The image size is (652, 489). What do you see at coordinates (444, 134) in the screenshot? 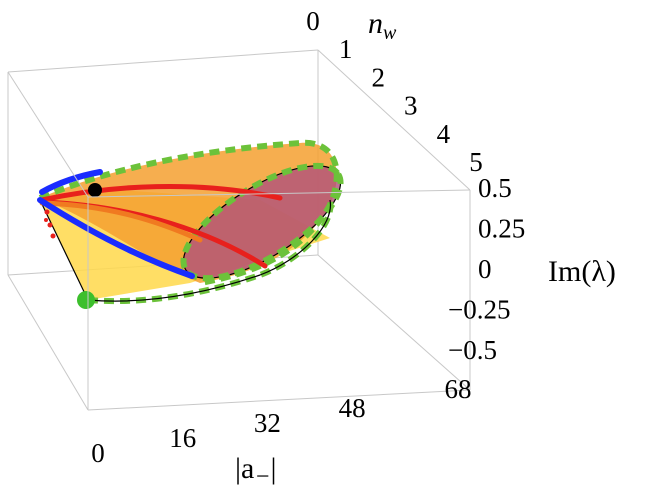
I see `y-tick-label: 4` at bounding box center [444, 134].